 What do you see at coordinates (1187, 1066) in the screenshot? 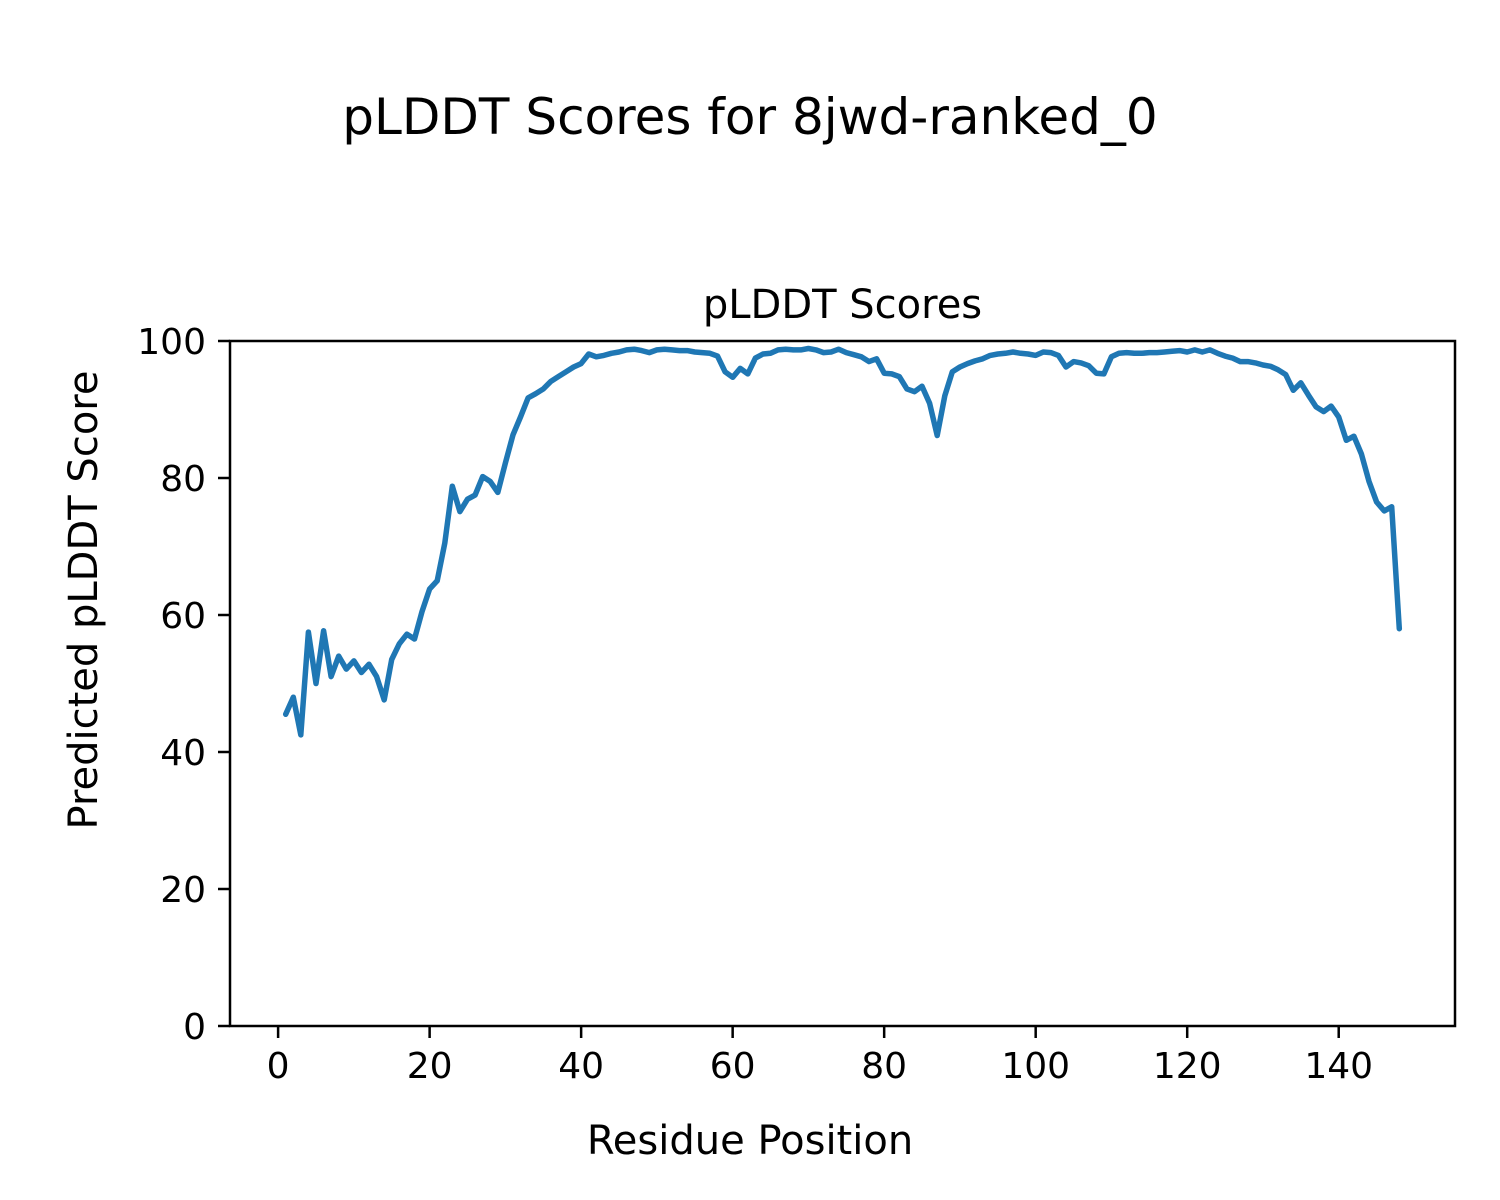
I see `x-tick-label: 120` at bounding box center [1187, 1066].